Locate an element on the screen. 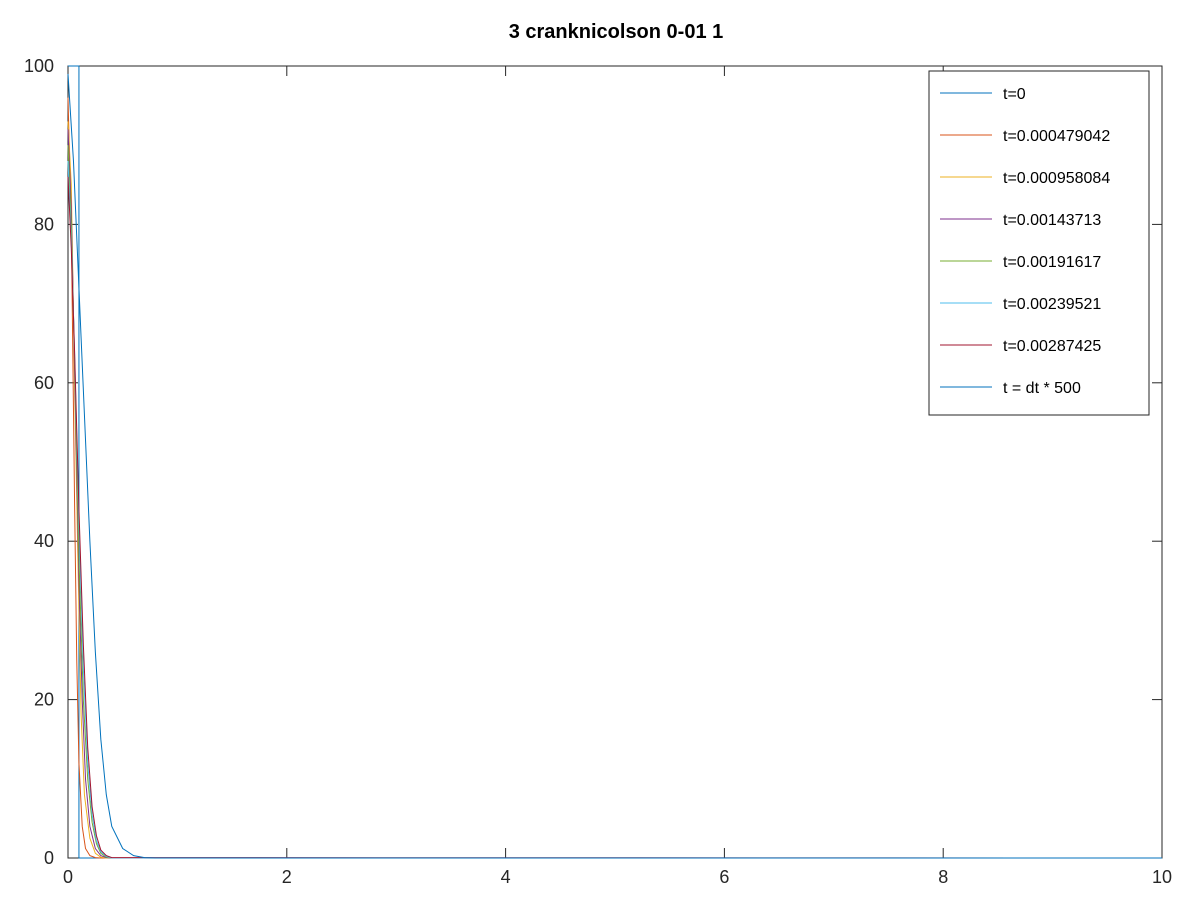  x-tick-label: 10 is located at coordinates (1162, 877).